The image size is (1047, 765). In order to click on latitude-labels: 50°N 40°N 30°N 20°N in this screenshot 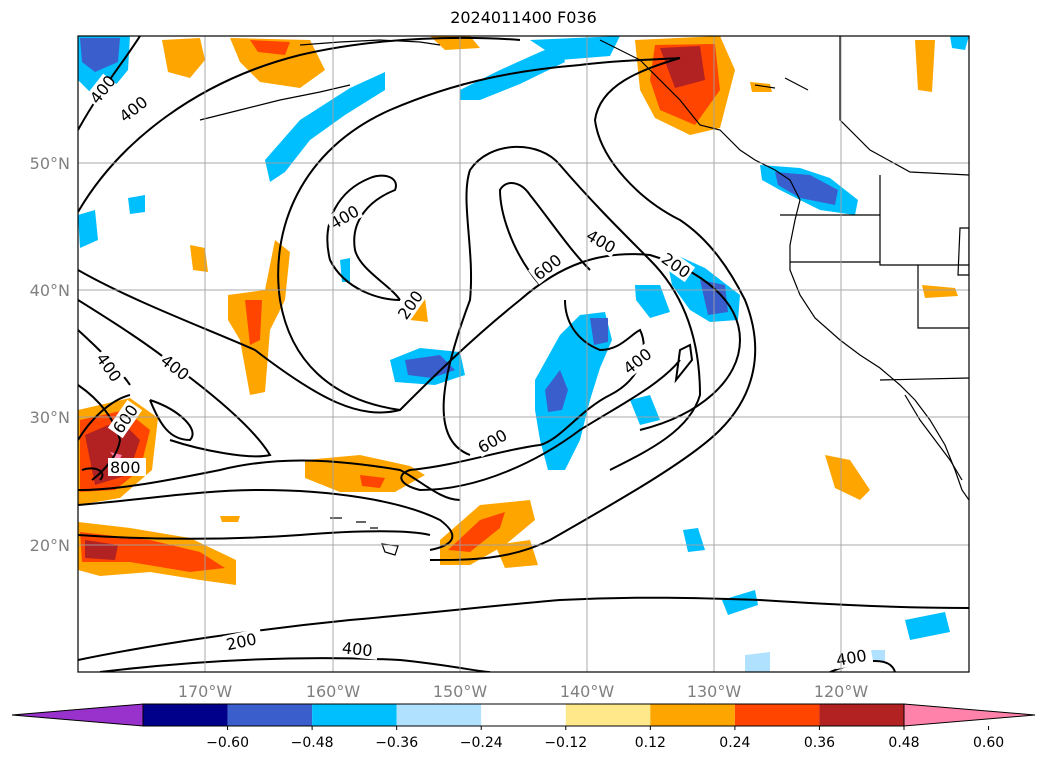, I will do `click(50, 354)`.